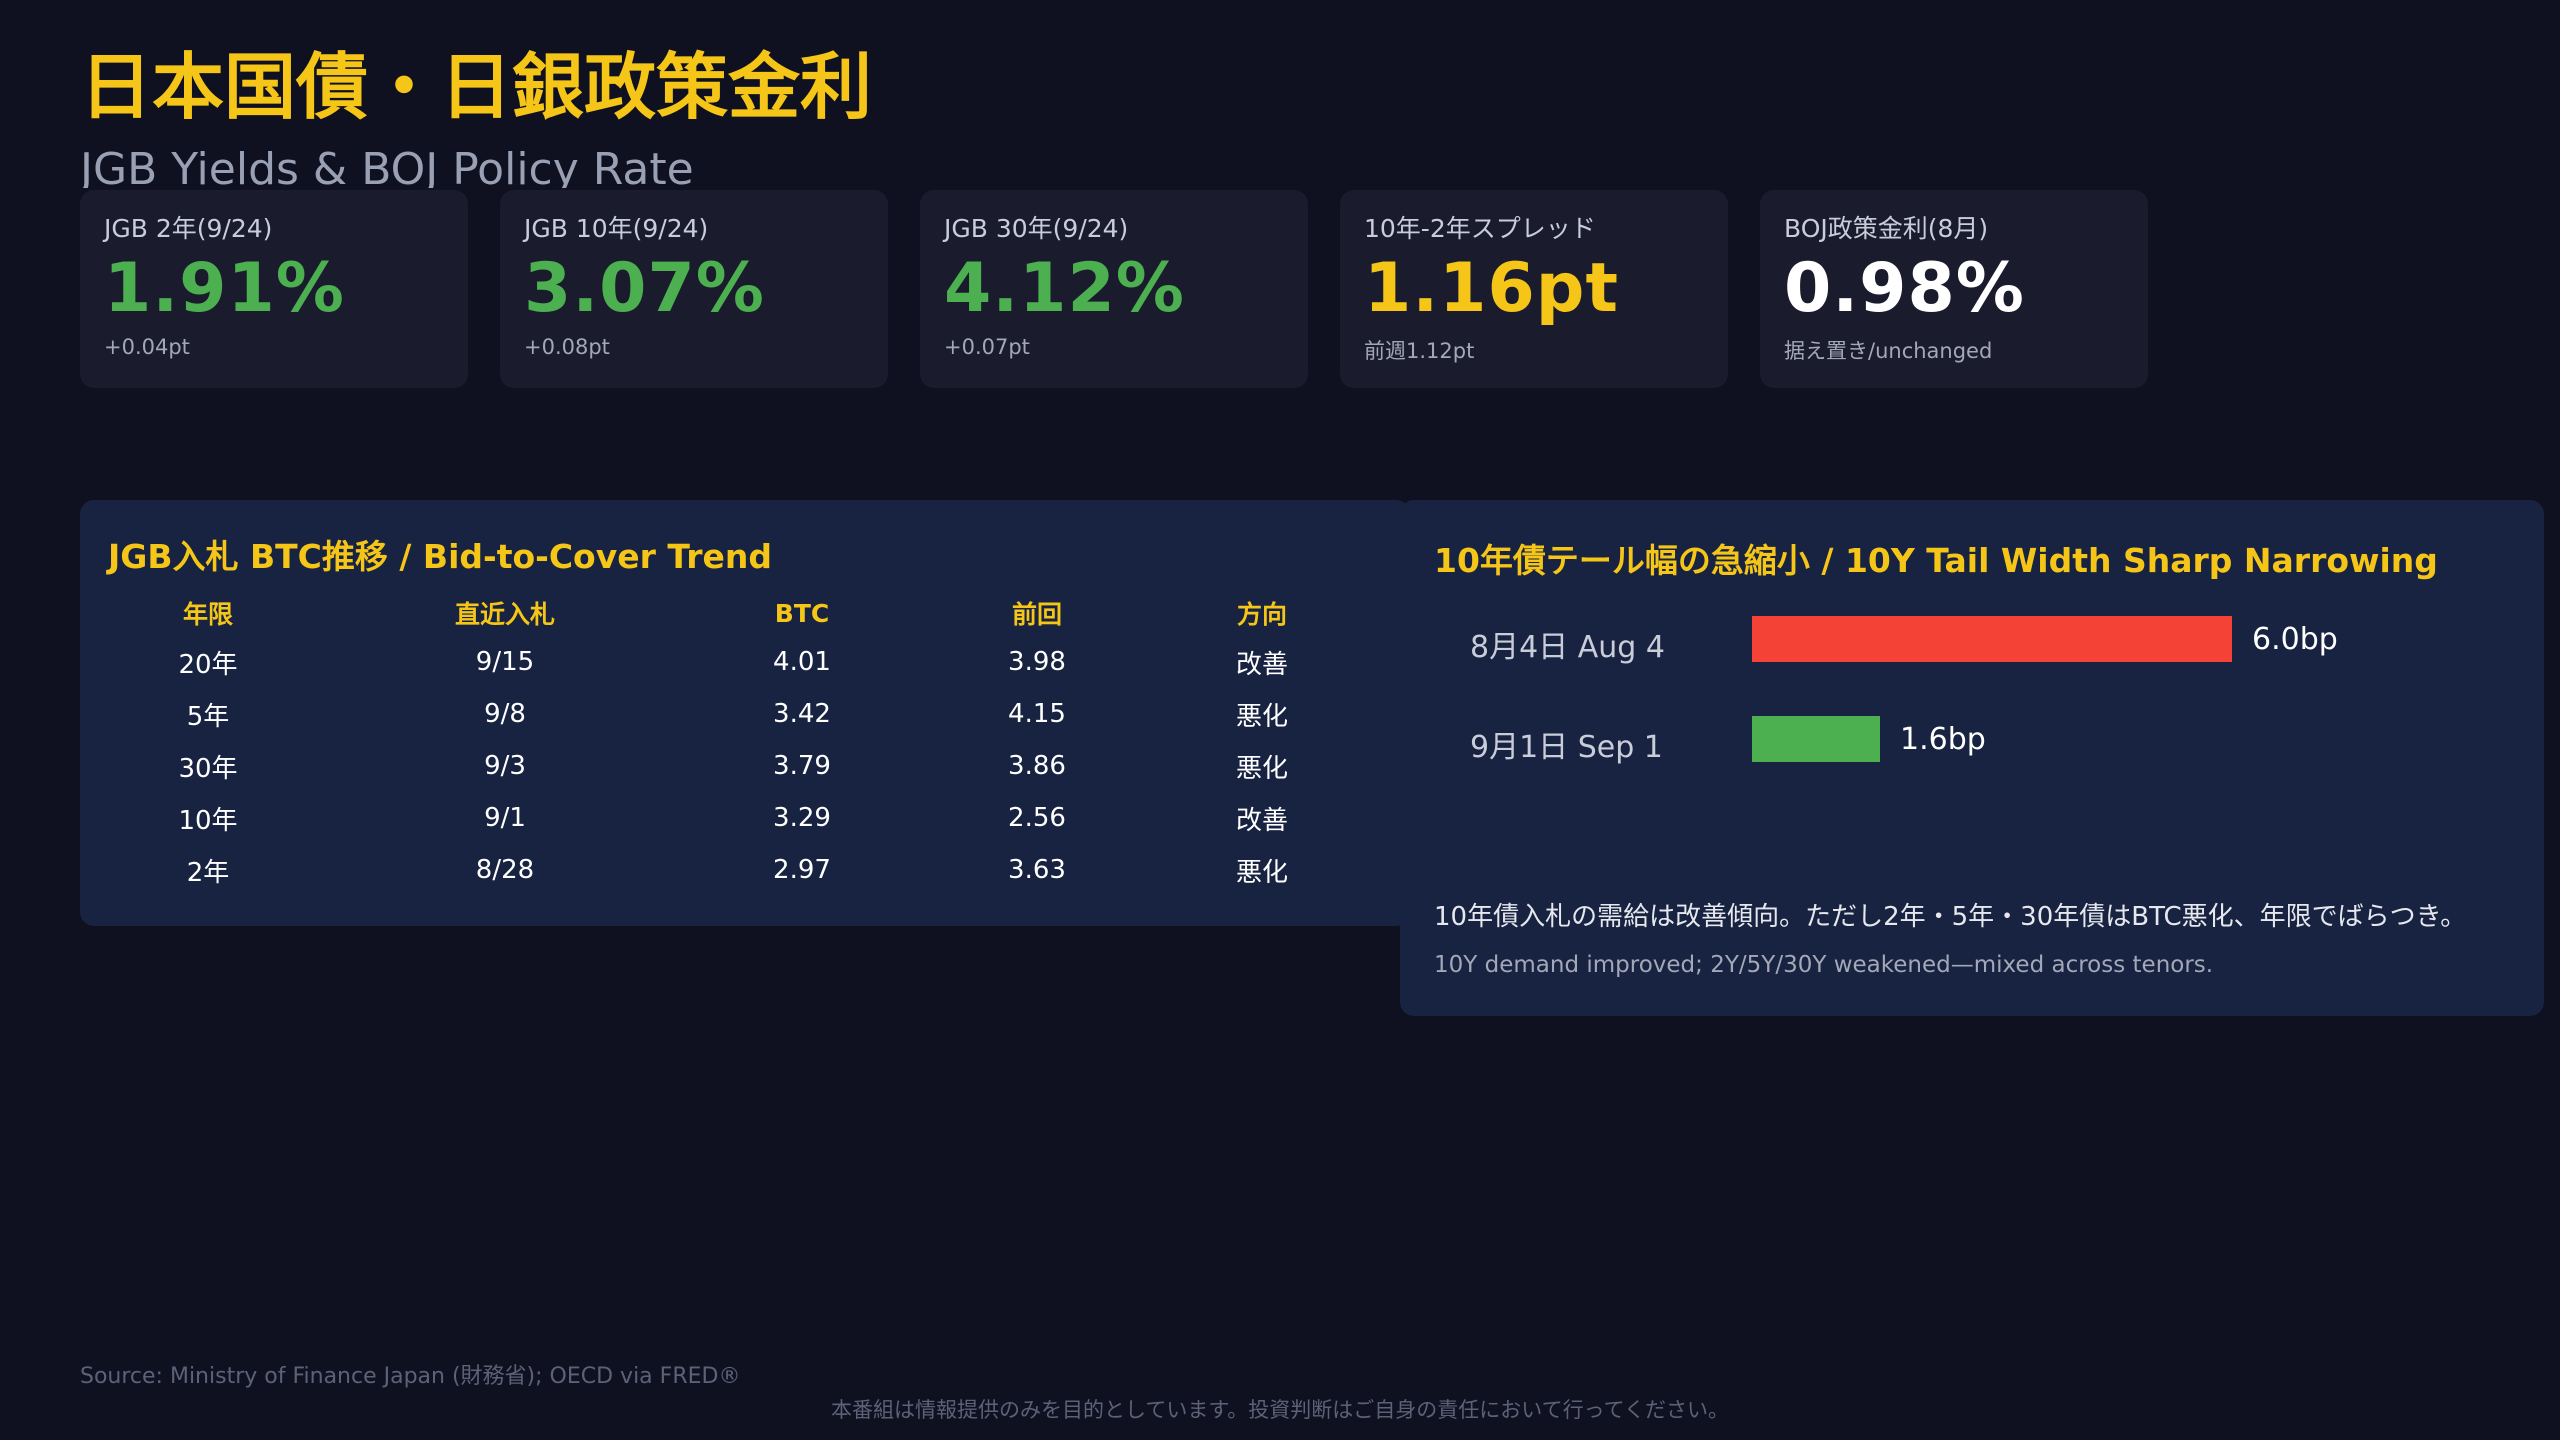 This screenshot has width=2560, height=1440. What do you see at coordinates (505, 662) in the screenshot?
I see `cell-date: 9/15` at bounding box center [505, 662].